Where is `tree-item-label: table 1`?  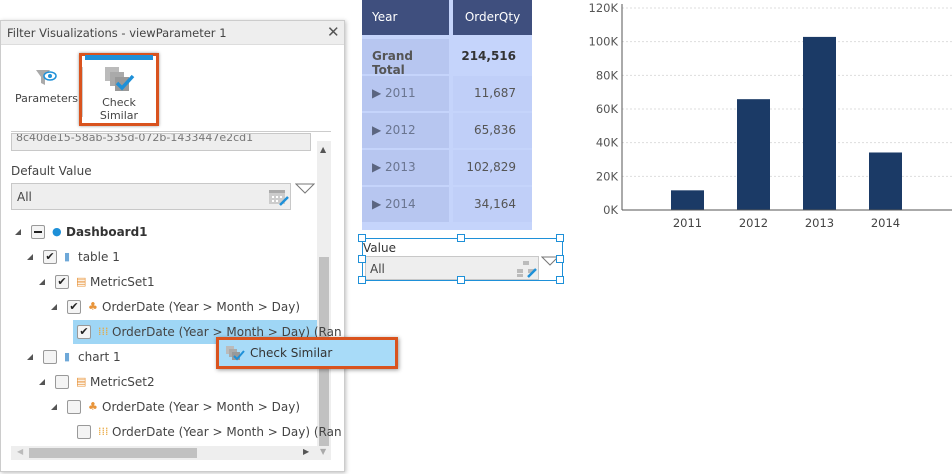
tree-item-label: table 1 is located at coordinates (99, 257).